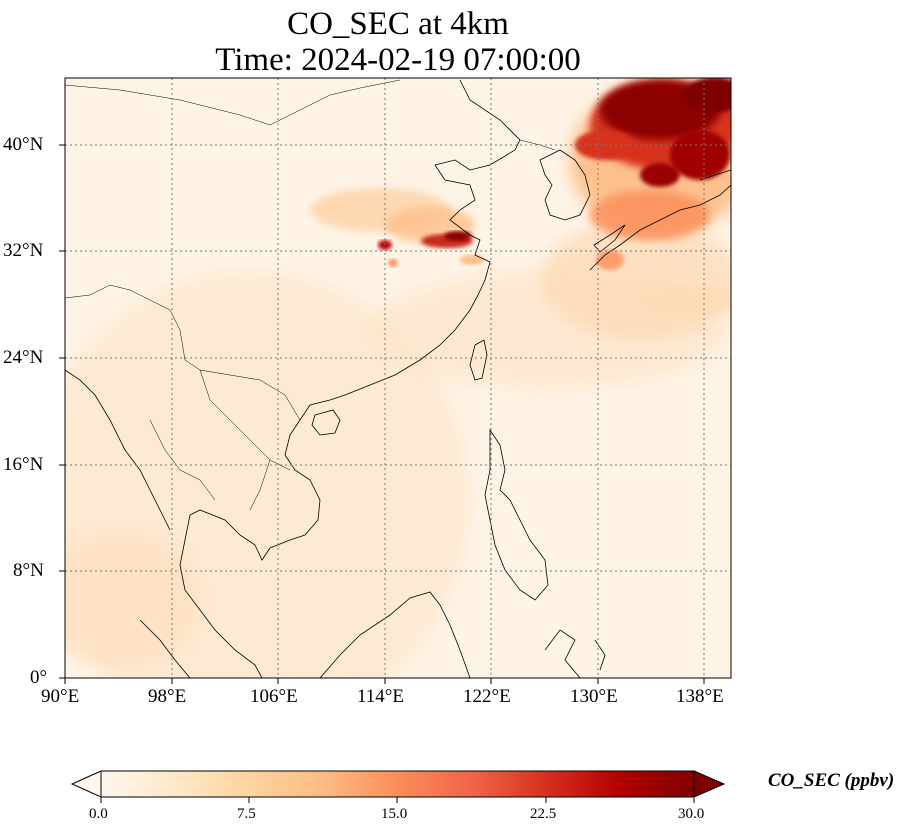  What do you see at coordinates (700, 696) in the screenshot?
I see `lon-tick-label: 138°E` at bounding box center [700, 696].